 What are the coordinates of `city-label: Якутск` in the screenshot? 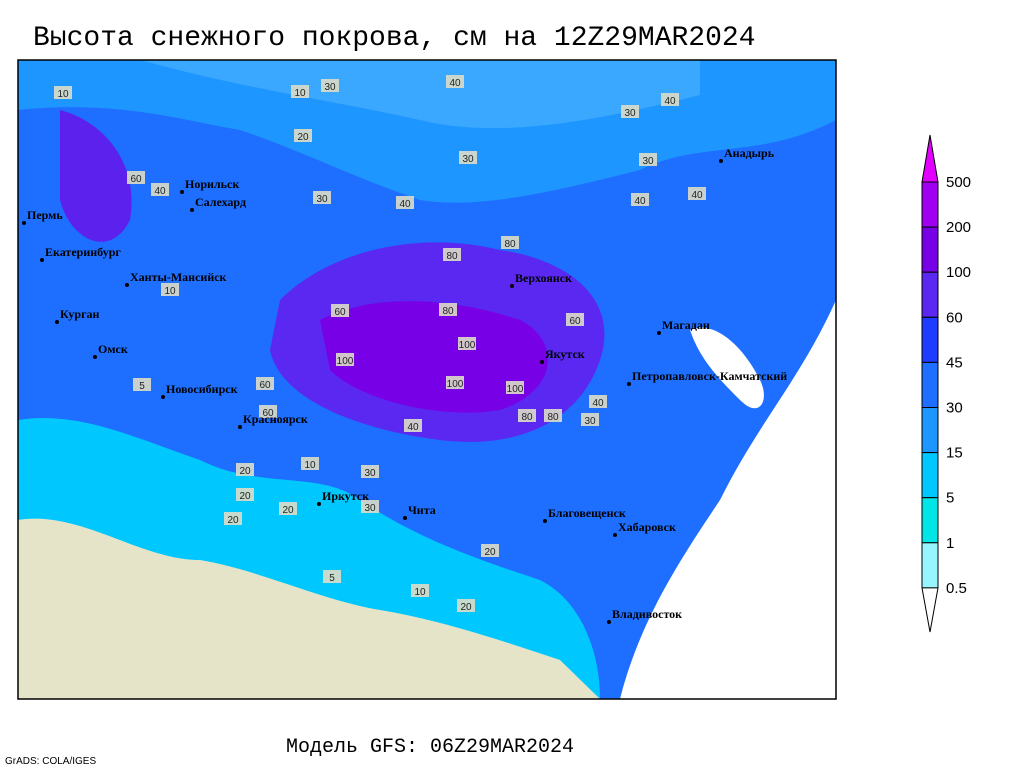 It's located at (565, 354).